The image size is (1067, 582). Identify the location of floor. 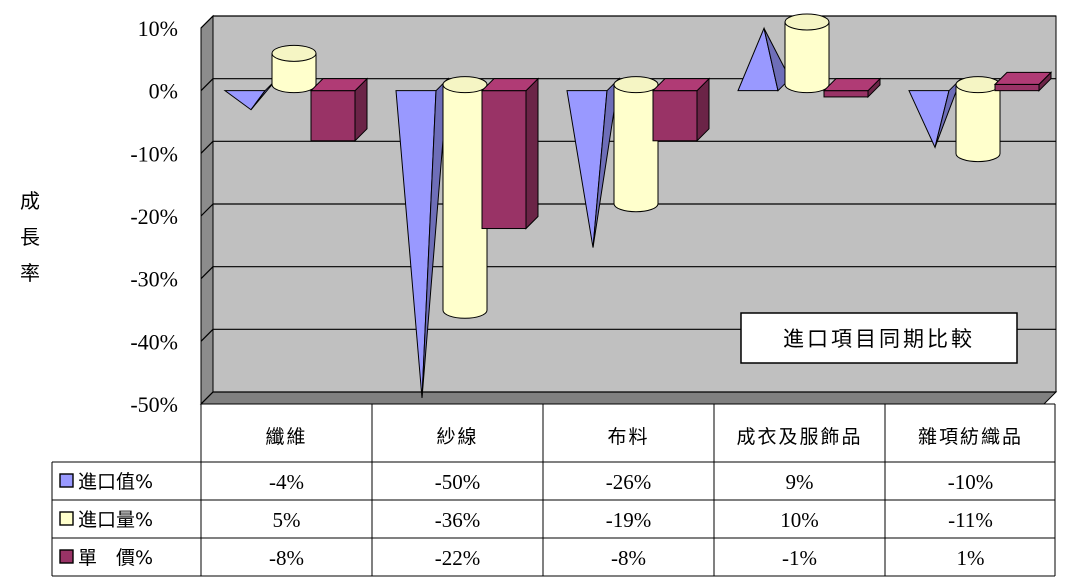
(628, 398).